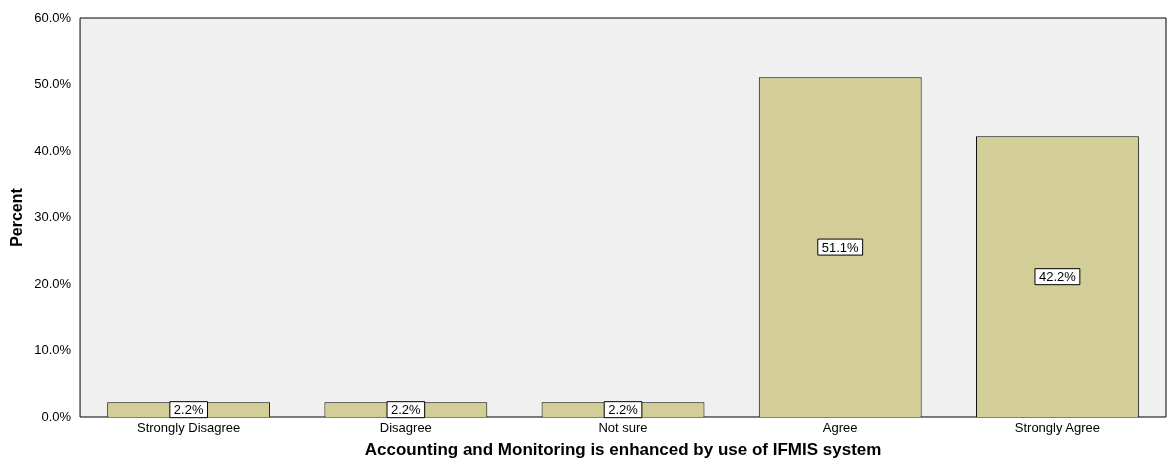  I want to click on x-tick-label: Agree, so click(840, 428).